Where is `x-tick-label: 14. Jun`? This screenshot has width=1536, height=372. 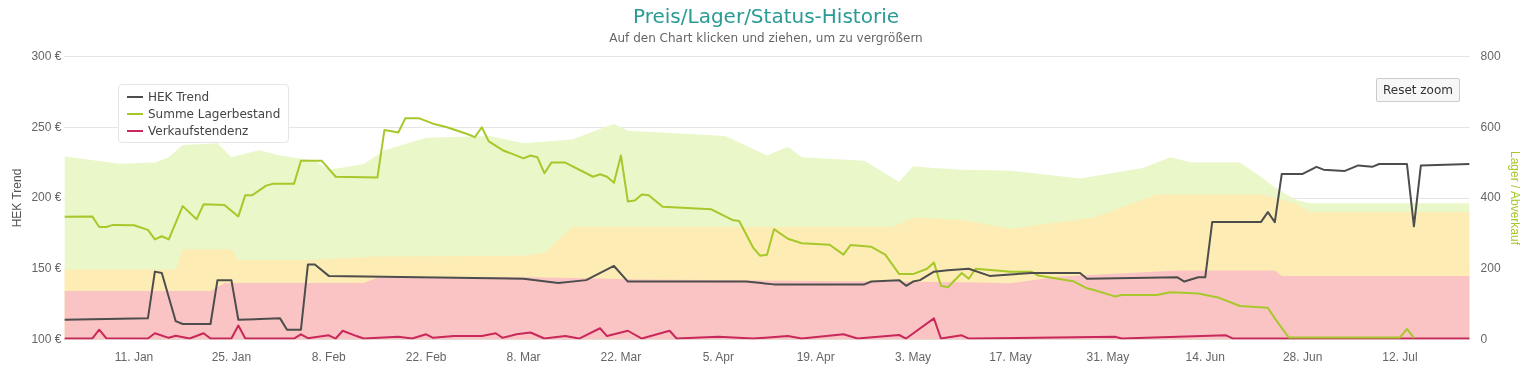 x-tick-label: 14. Jun is located at coordinates (1205, 357).